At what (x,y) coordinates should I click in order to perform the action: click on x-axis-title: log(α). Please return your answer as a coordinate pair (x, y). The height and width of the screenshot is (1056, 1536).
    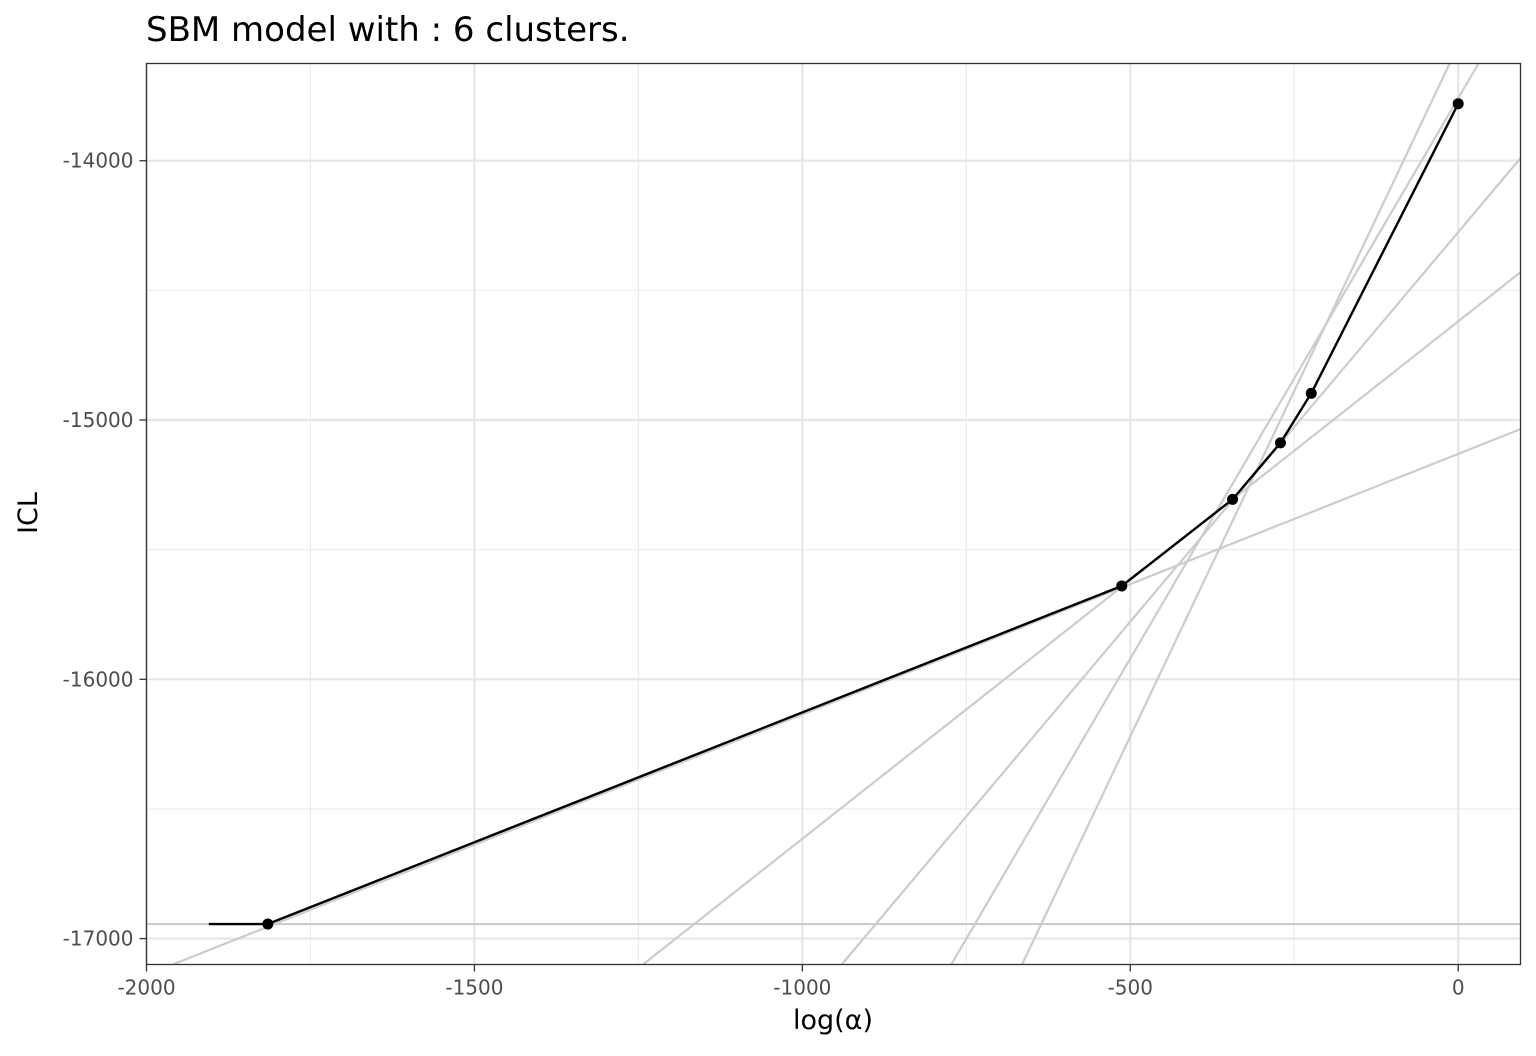
    Looking at the image, I should click on (833, 1020).